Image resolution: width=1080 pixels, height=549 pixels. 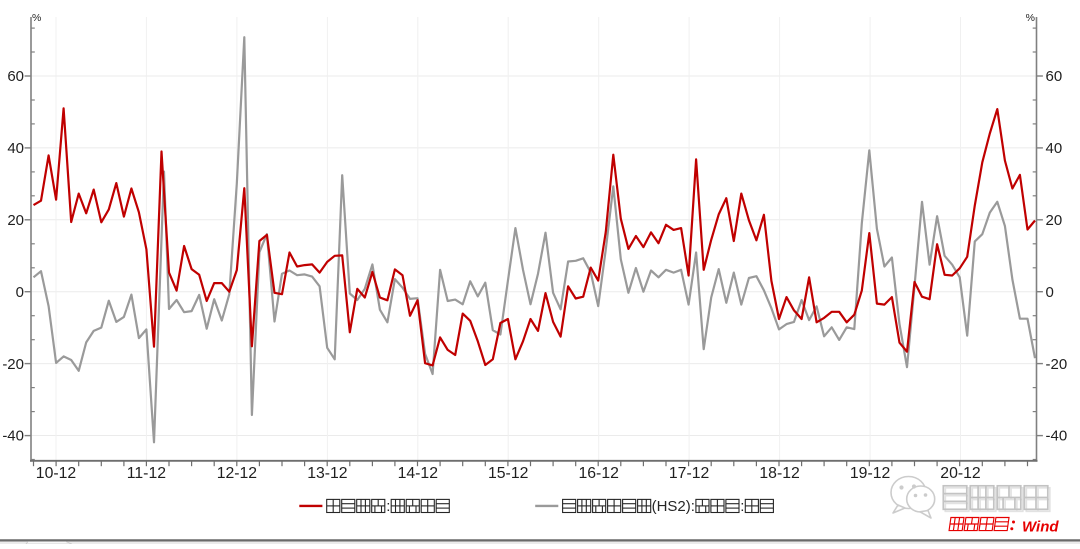 I want to click on svg-text: 17-12, so click(x=689, y=473).